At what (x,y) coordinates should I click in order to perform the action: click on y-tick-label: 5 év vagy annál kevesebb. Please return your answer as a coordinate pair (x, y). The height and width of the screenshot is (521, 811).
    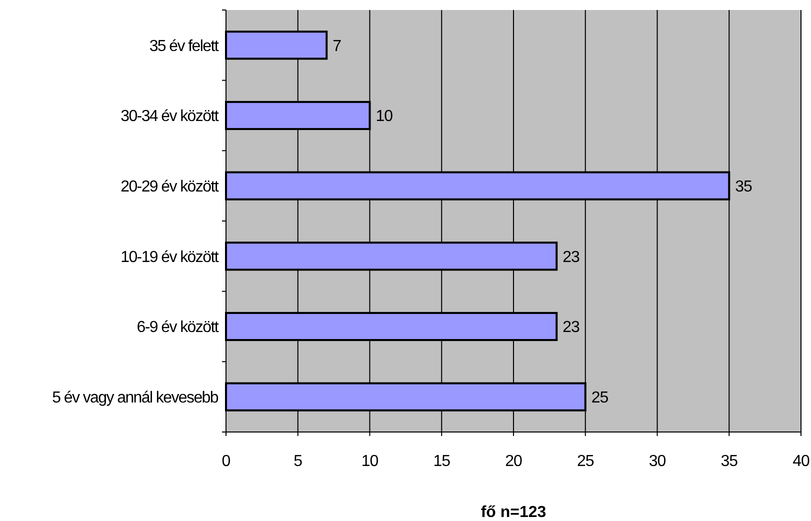
    Looking at the image, I should click on (135, 397).